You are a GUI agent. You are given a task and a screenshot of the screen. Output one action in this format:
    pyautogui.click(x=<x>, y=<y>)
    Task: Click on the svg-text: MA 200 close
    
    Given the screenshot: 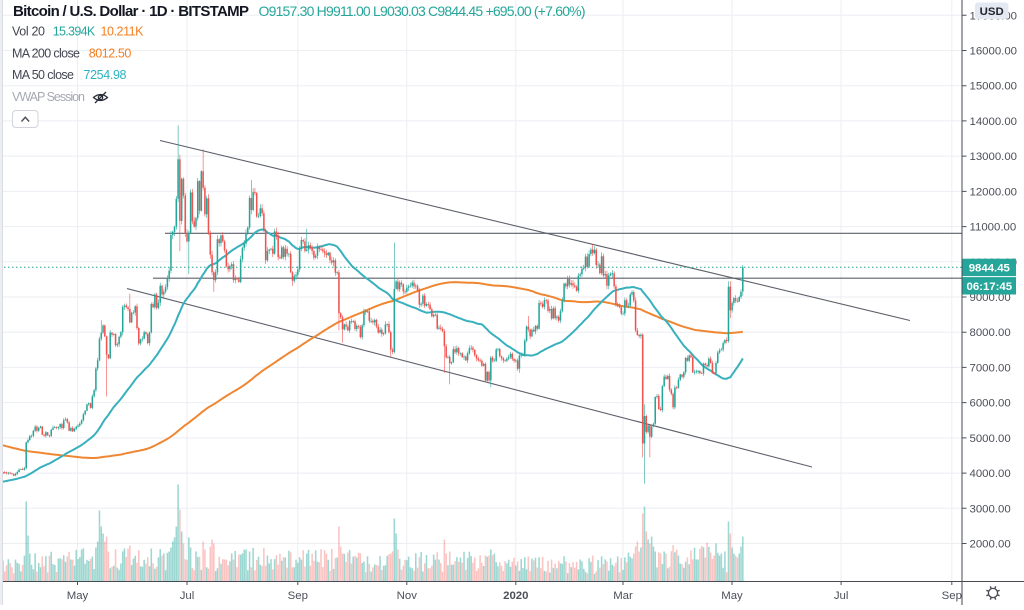 What is the action you would take?
    pyautogui.click(x=46, y=54)
    